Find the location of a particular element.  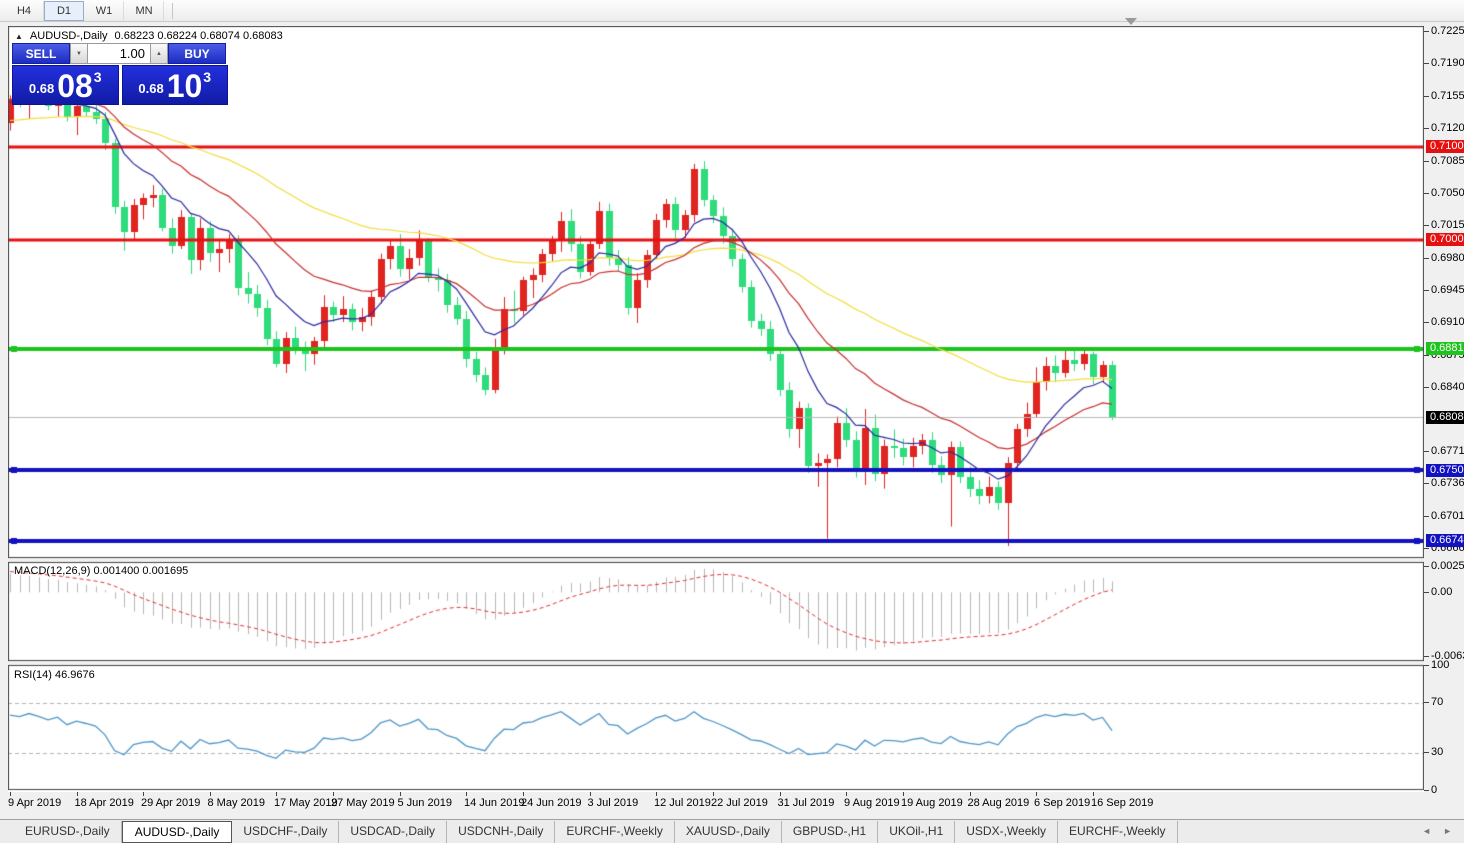

buy-price-panel: 0.68 10 3 is located at coordinates (174, 85).